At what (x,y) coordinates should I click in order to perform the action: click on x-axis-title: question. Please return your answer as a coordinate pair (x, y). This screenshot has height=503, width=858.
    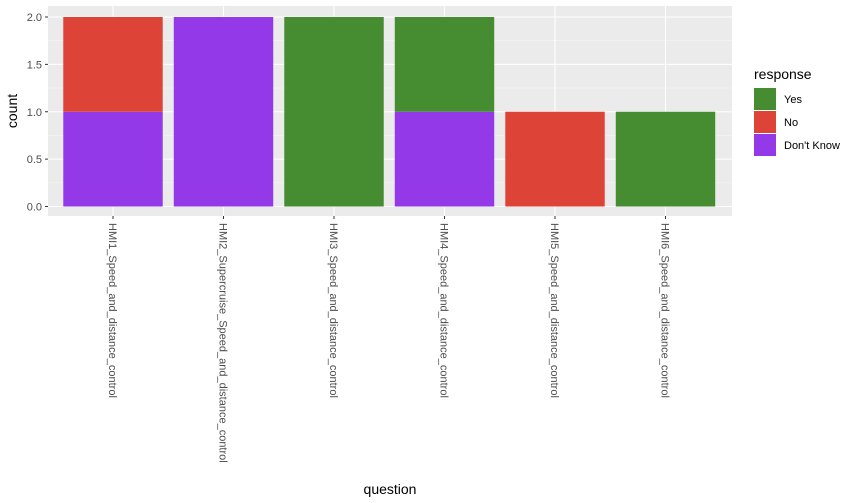
    Looking at the image, I should click on (390, 489).